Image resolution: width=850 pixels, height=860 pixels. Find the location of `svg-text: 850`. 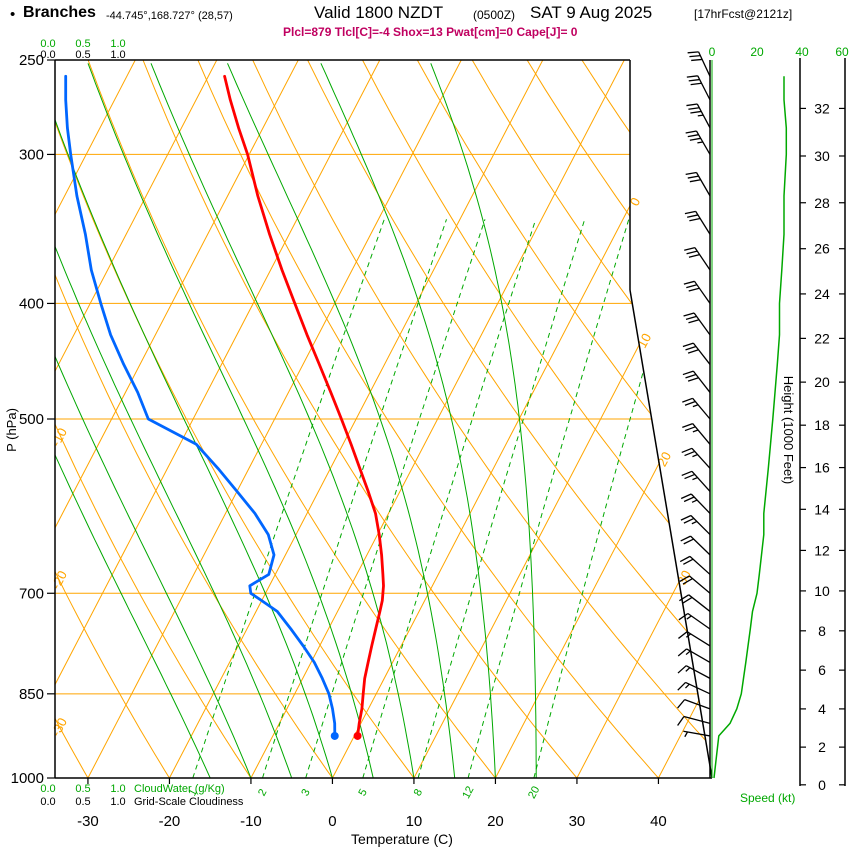

svg-text: 850 is located at coordinates (31, 694).